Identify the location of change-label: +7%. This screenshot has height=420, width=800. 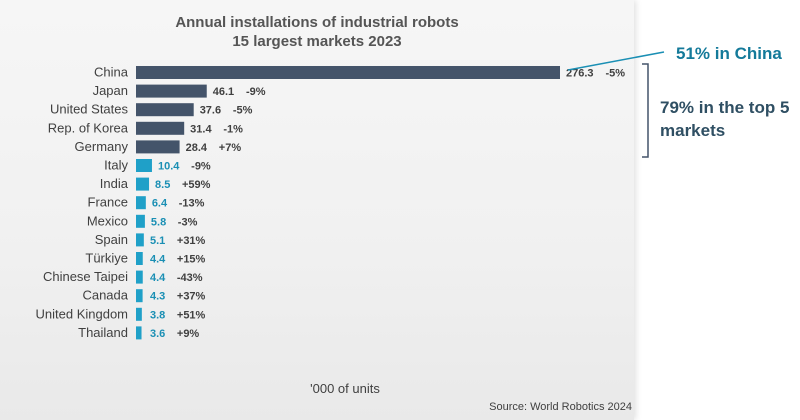
(230, 148).